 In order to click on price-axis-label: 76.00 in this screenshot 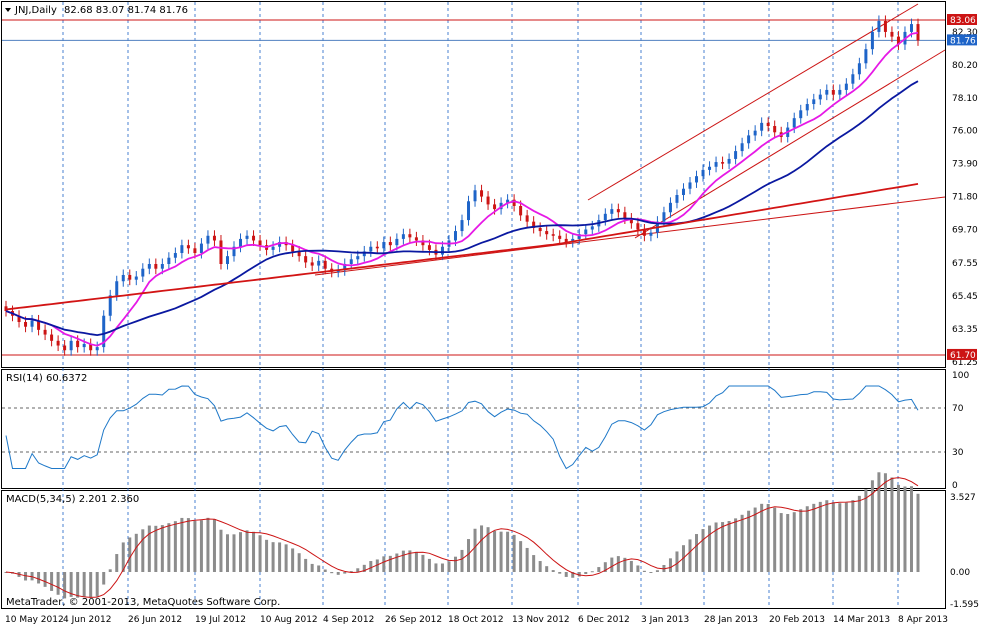, I will do `click(965, 132)`.